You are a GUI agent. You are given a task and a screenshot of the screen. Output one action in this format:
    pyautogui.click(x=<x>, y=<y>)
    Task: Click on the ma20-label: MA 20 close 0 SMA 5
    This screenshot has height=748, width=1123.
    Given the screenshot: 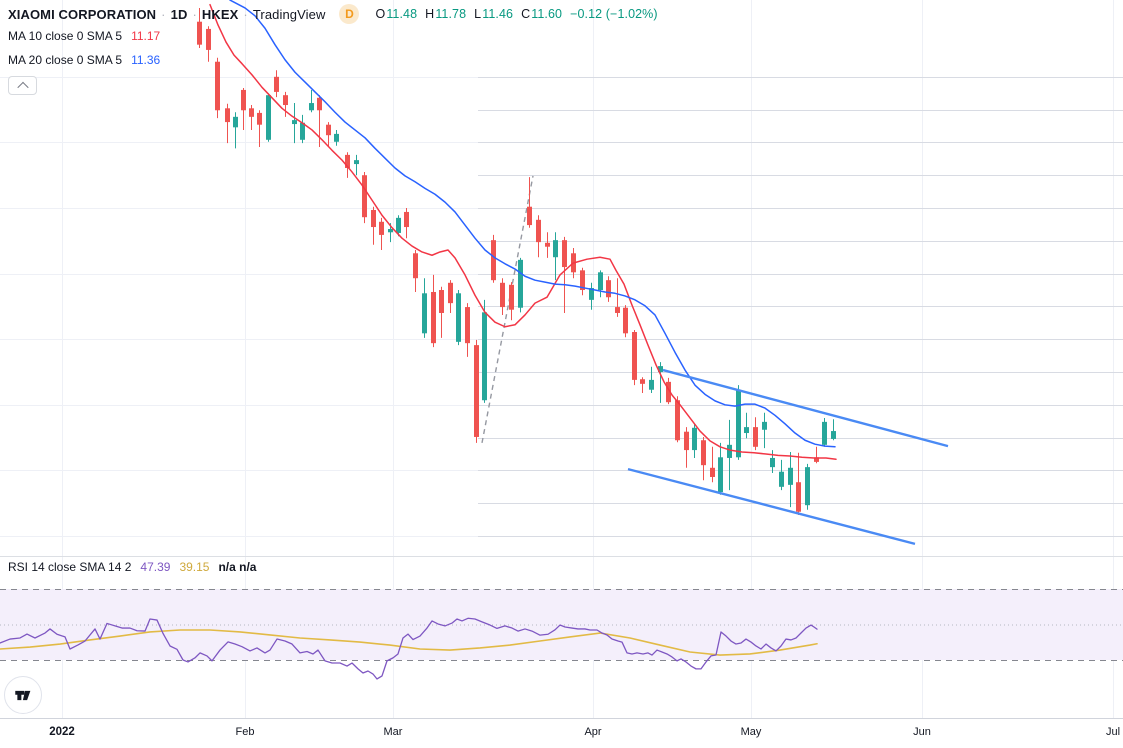 What is the action you would take?
    pyautogui.click(x=65, y=60)
    